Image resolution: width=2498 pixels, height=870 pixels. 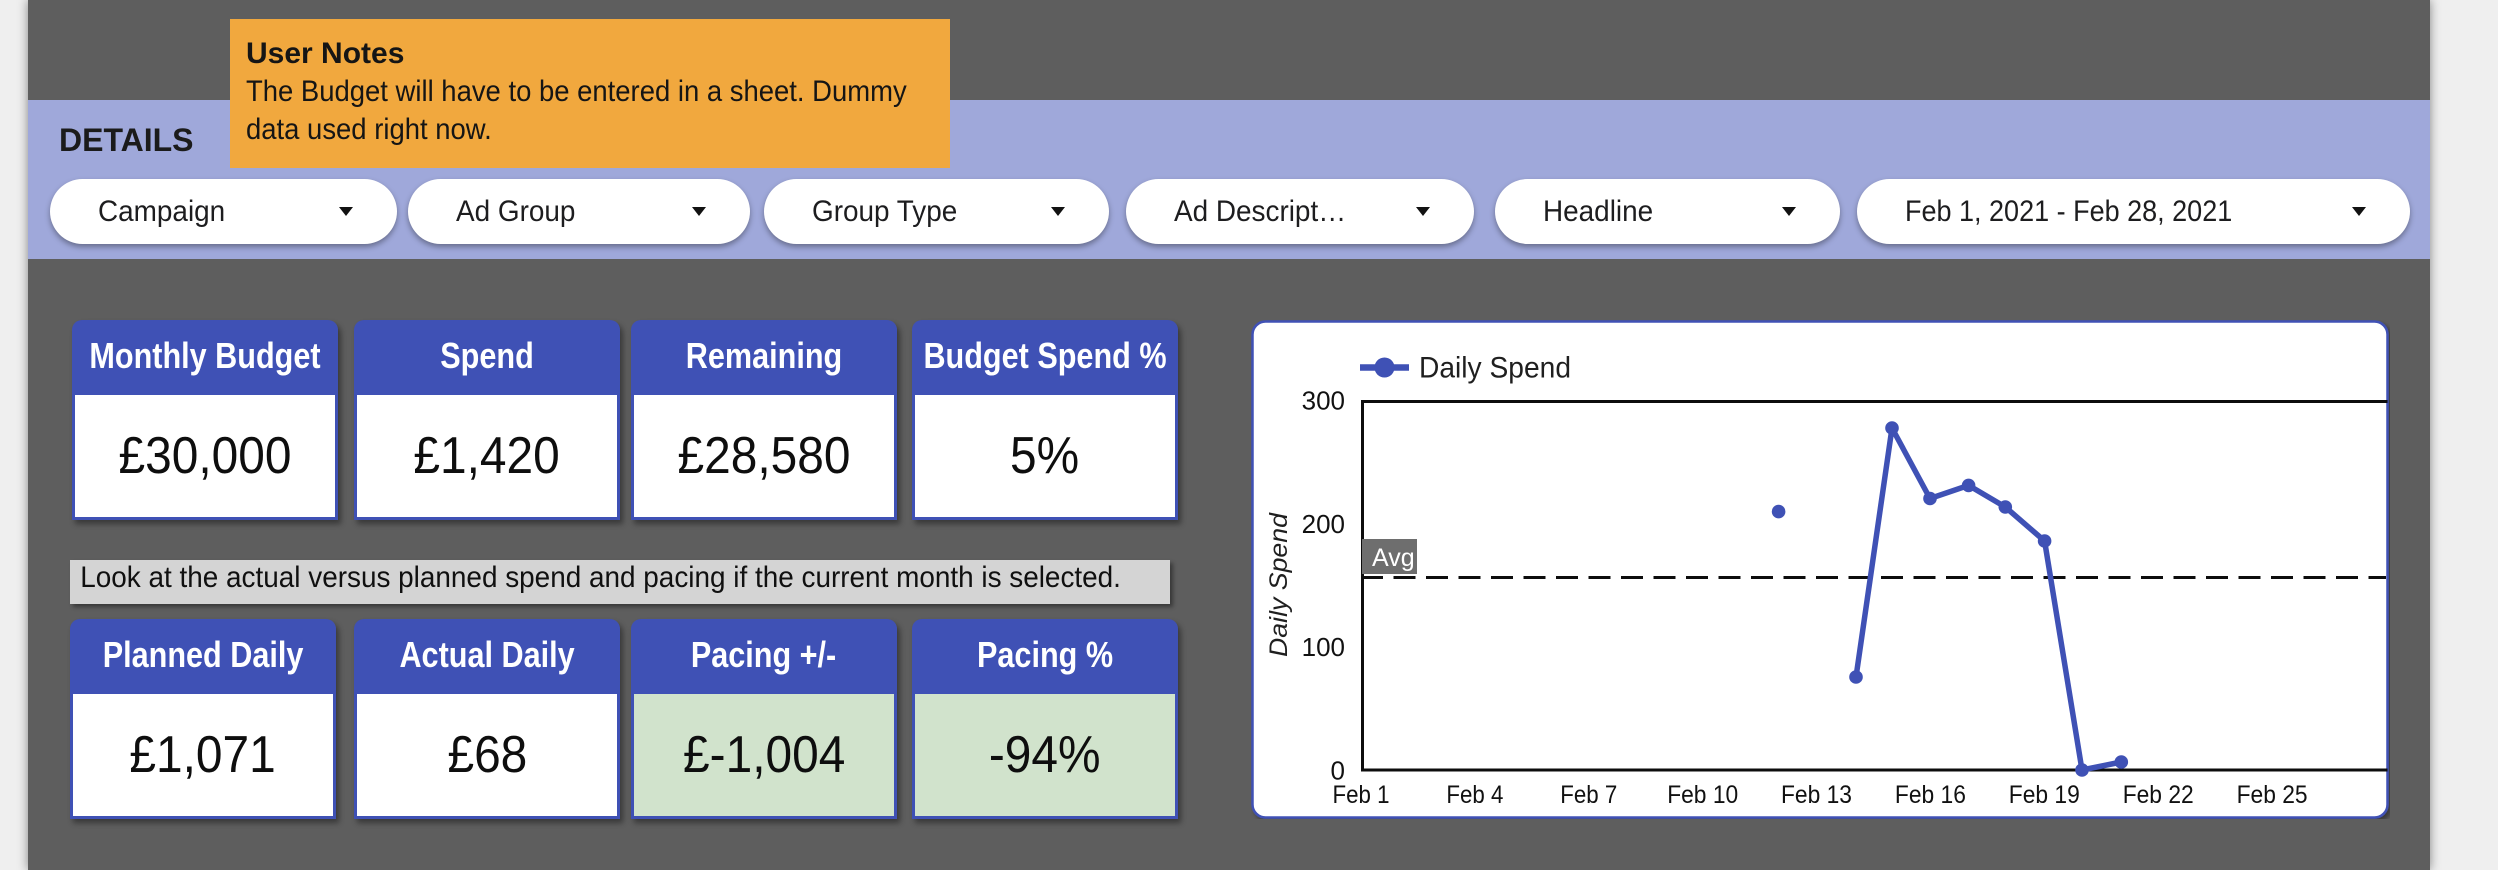 I want to click on svg-text: Feb 16, so click(x=1930, y=795).